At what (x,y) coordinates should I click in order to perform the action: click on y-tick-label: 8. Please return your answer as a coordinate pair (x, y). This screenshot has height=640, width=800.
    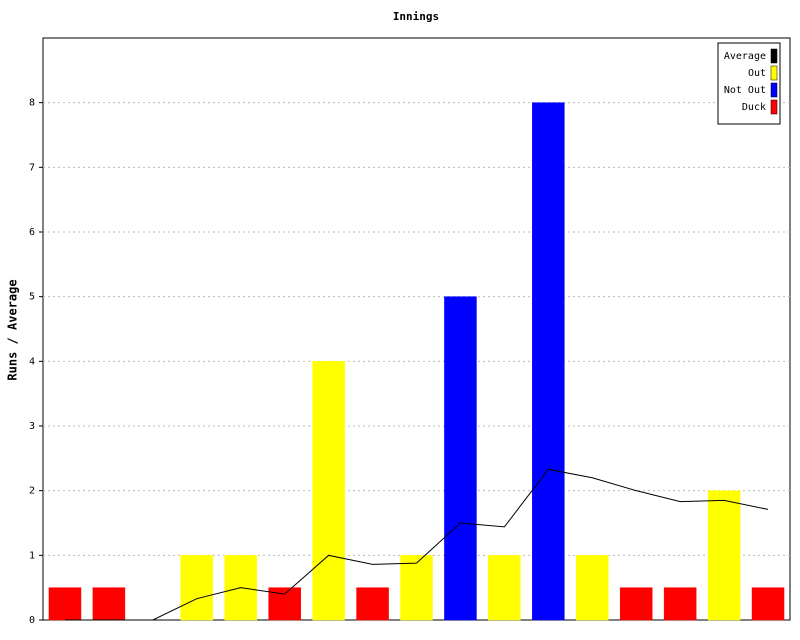
    Looking at the image, I should click on (32, 103).